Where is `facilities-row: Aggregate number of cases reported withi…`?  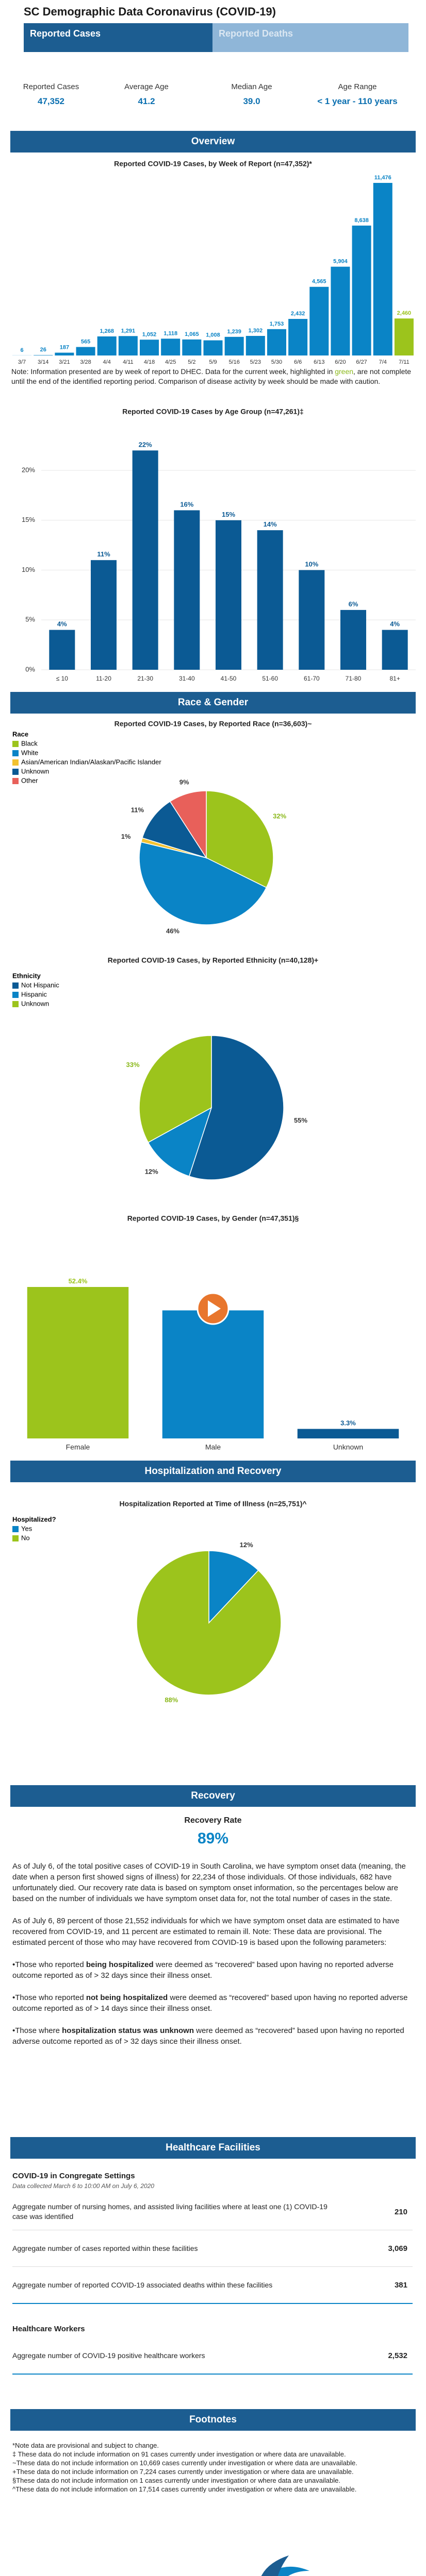 facilities-row: Aggregate number of cases reported withi… is located at coordinates (212, 2248).